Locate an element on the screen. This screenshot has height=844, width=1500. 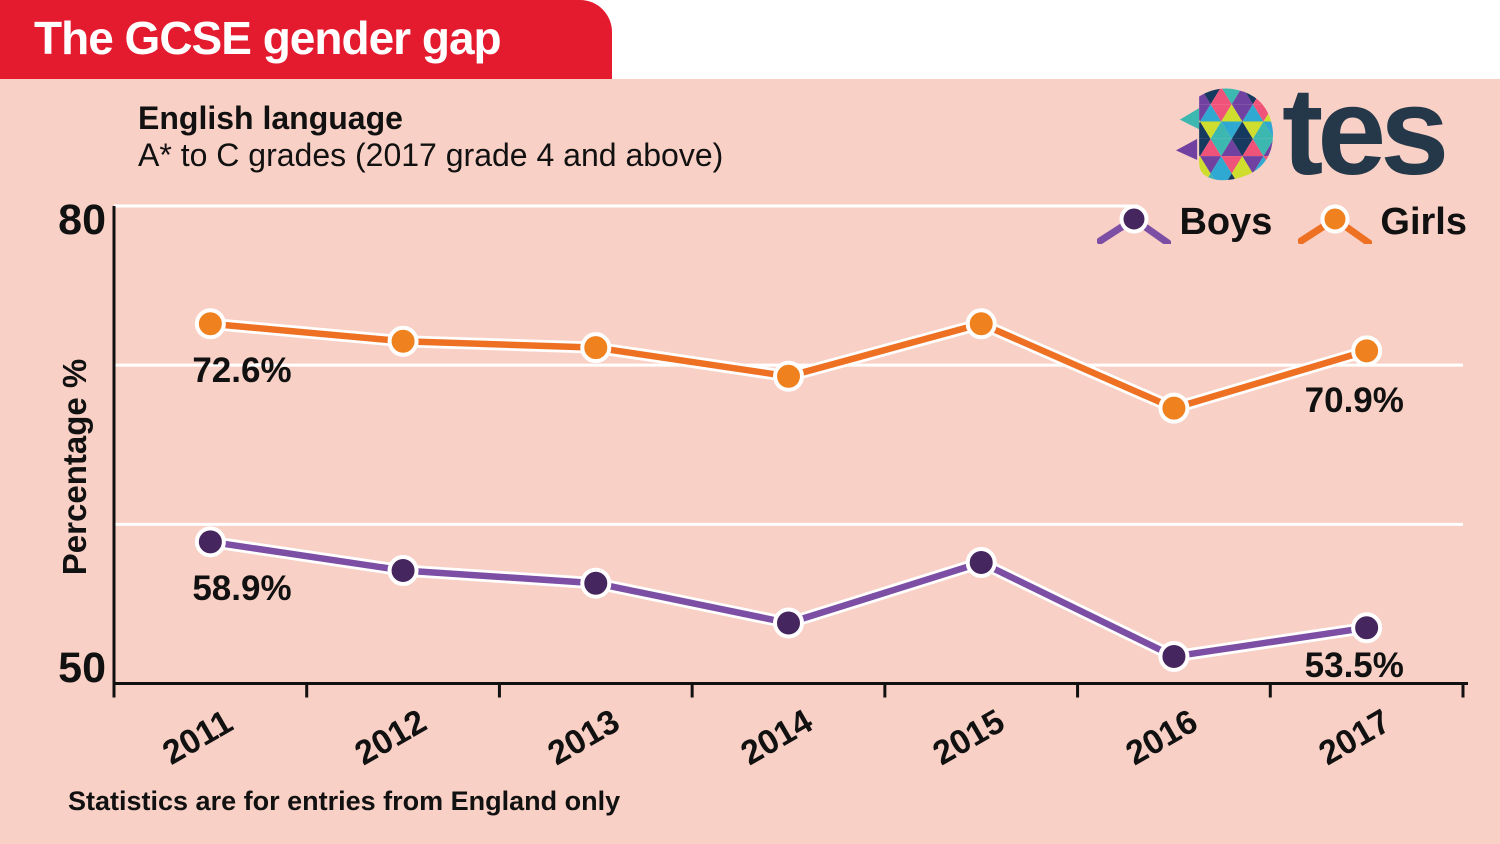
point-label-girls-2011: 72.6% is located at coordinates (242, 370).